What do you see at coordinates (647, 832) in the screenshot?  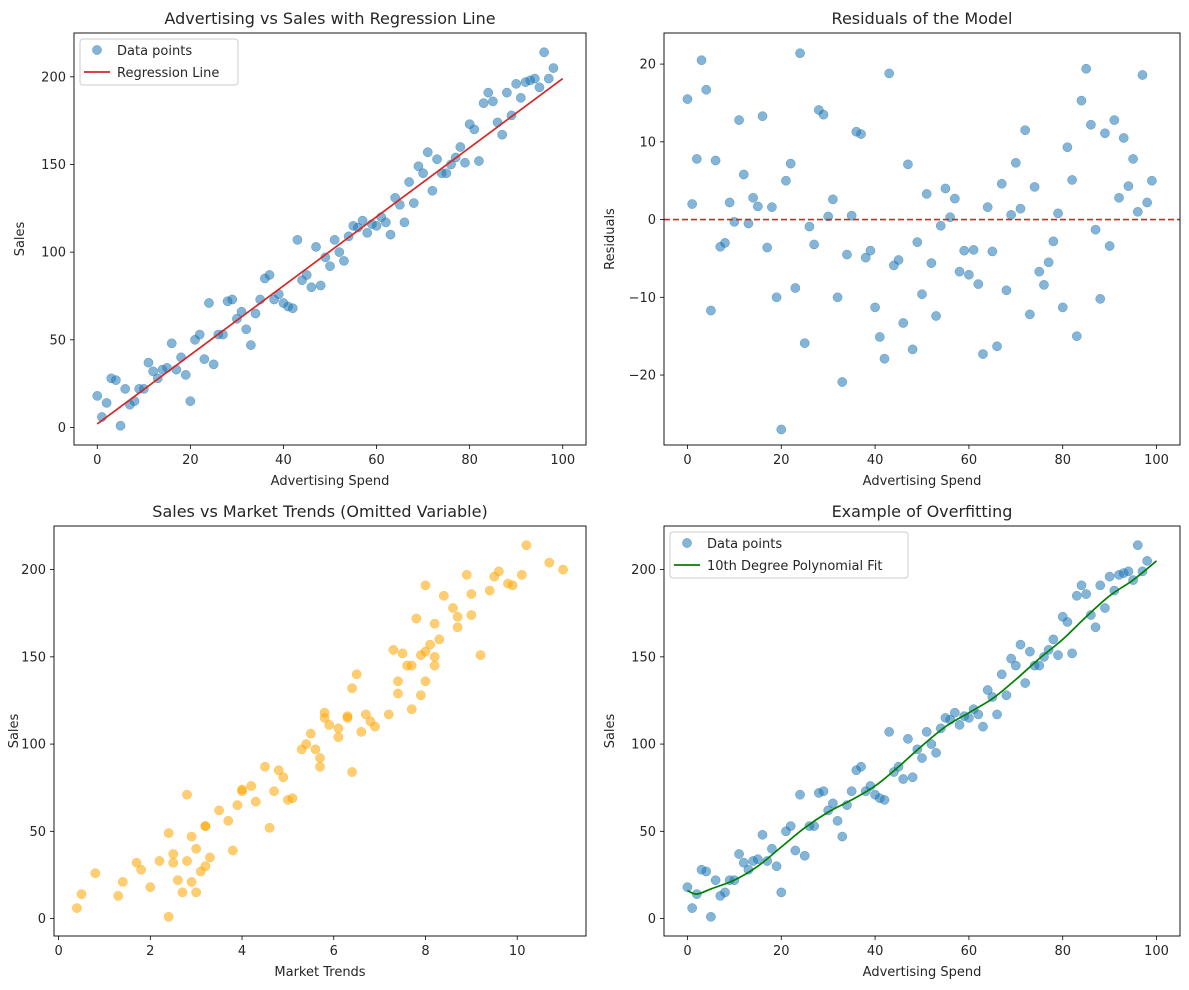 I see `y-tick-label: 50` at bounding box center [647, 832].